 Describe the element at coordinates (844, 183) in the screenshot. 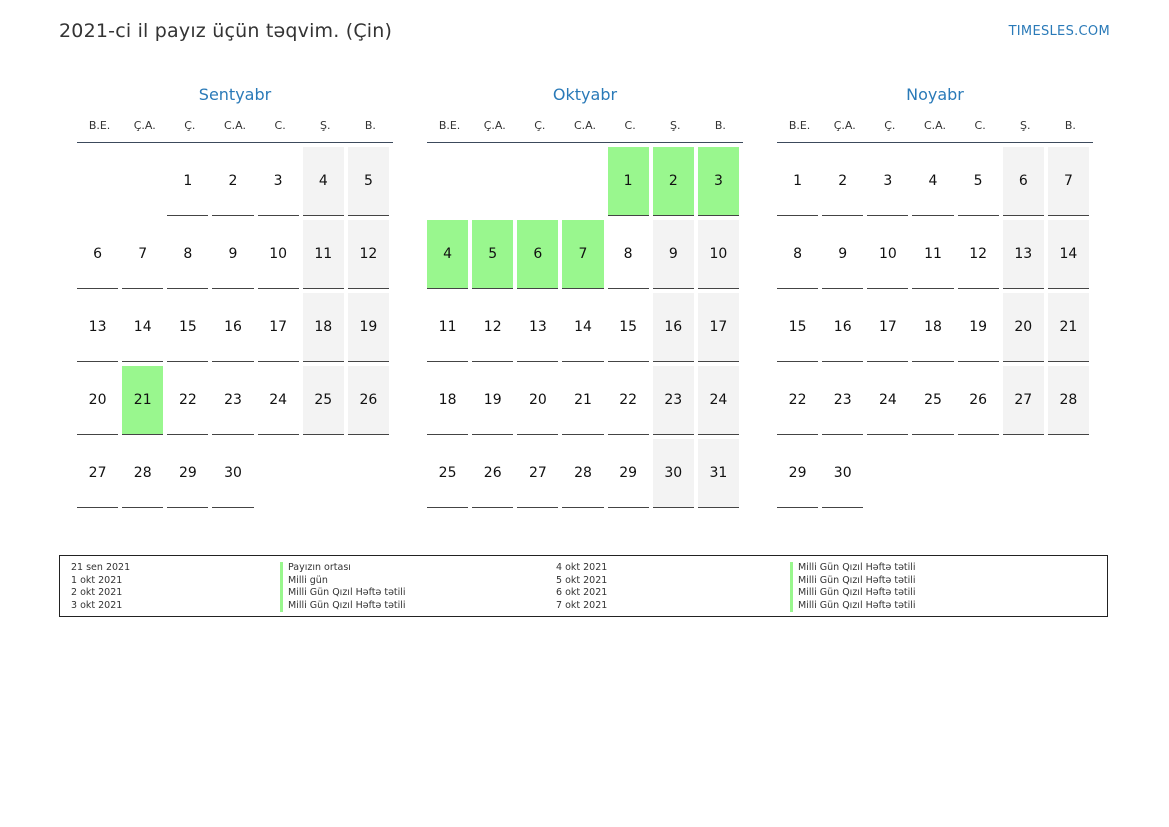

I see `day-cell: 2` at that location.